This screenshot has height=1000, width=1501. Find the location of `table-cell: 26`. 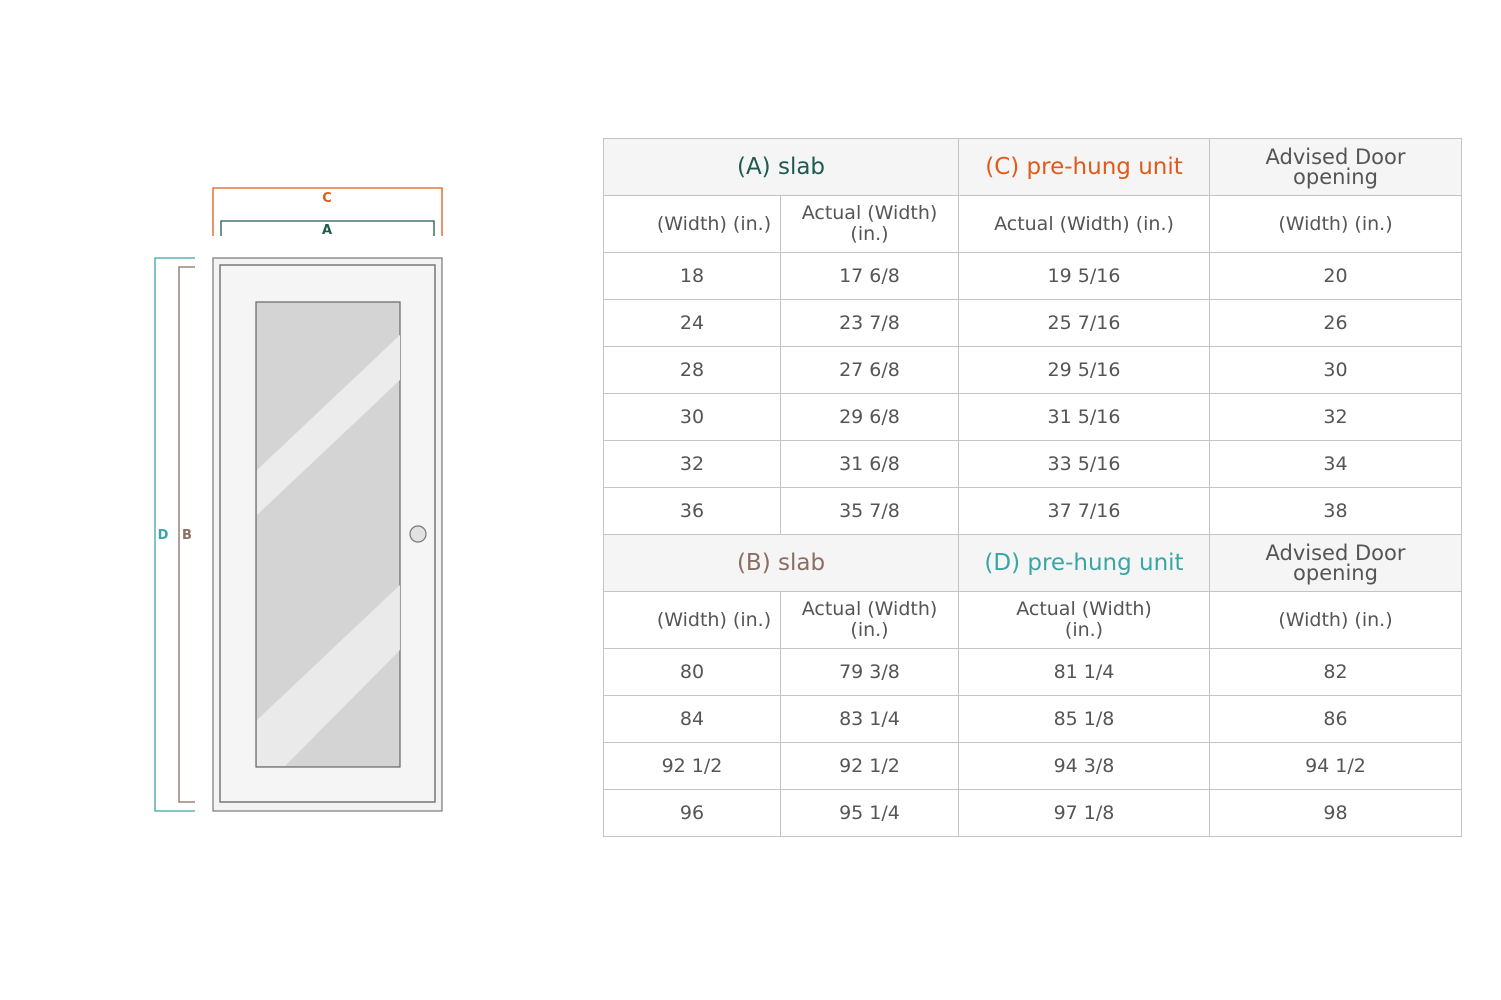

table-cell: 26 is located at coordinates (1335, 323).